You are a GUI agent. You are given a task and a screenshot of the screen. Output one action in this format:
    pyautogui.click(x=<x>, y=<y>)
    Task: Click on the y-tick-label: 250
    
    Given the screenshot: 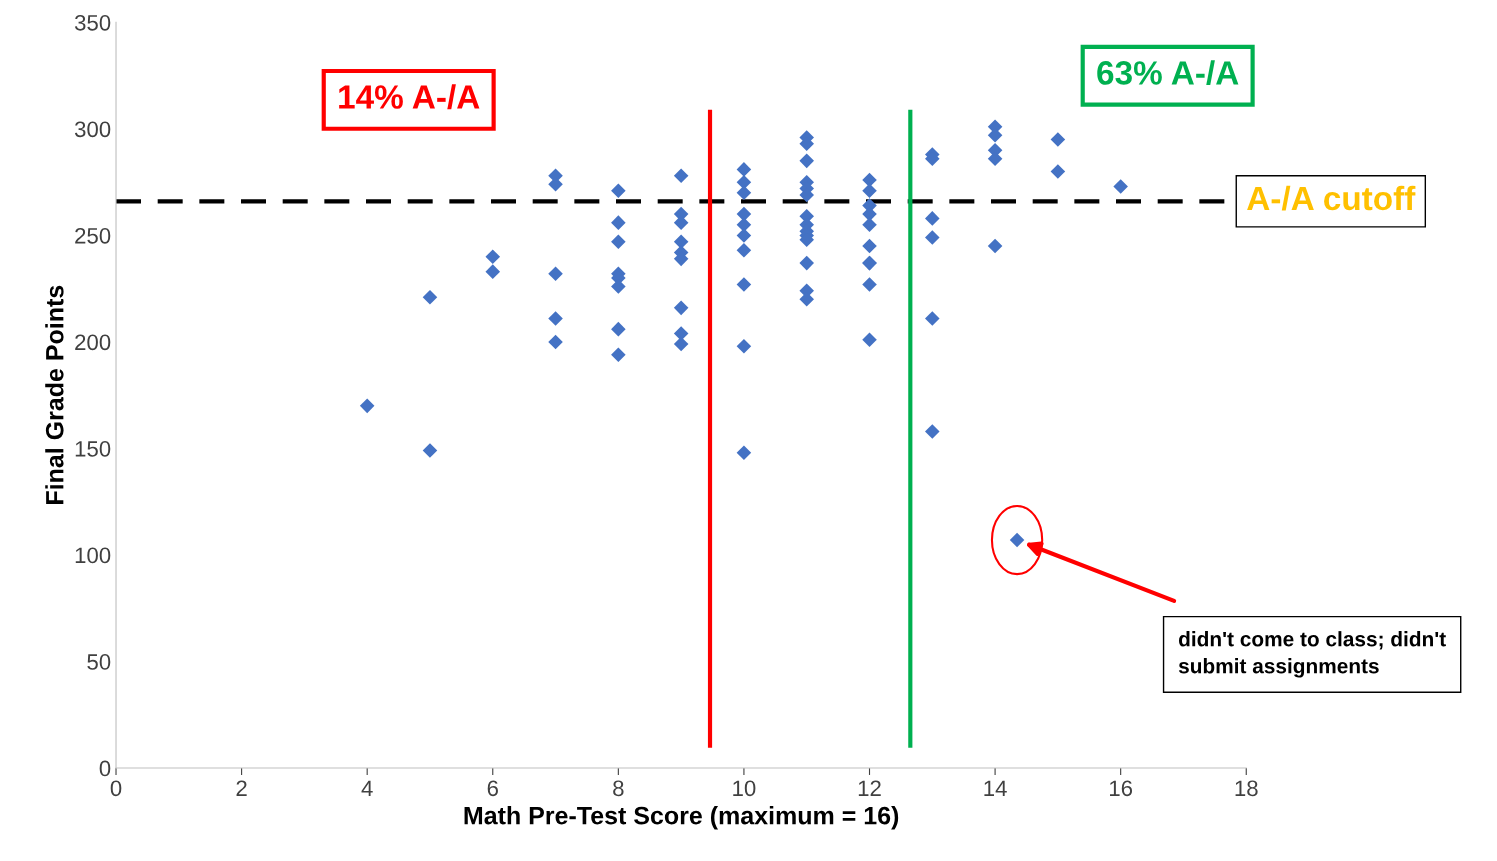 What is the action you would take?
    pyautogui.click(x=93, y=235)
    